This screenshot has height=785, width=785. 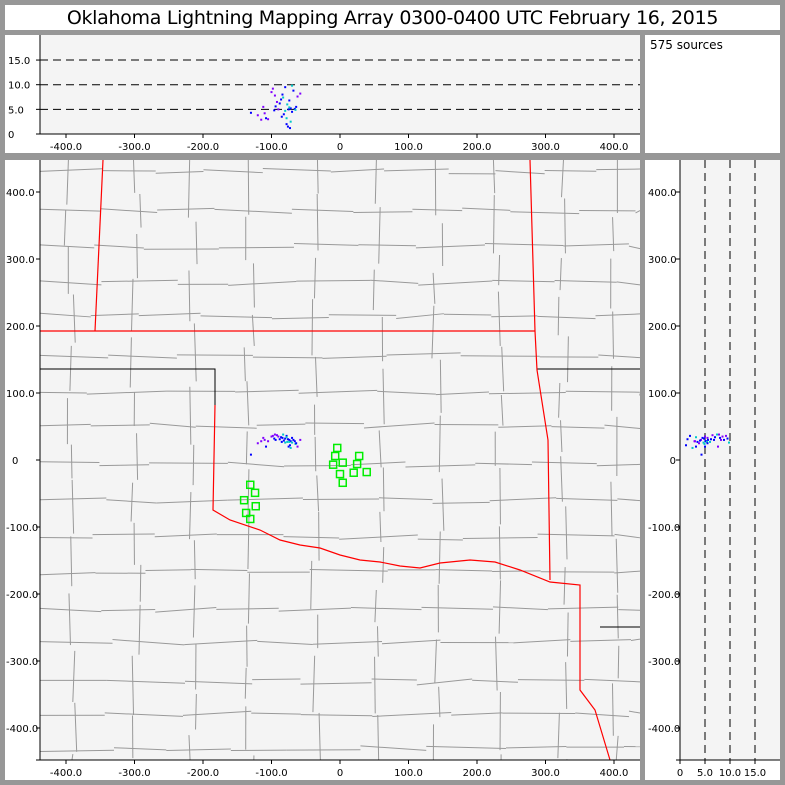 I want to click on tick-label: 200.0, so click(x=477, y=773).